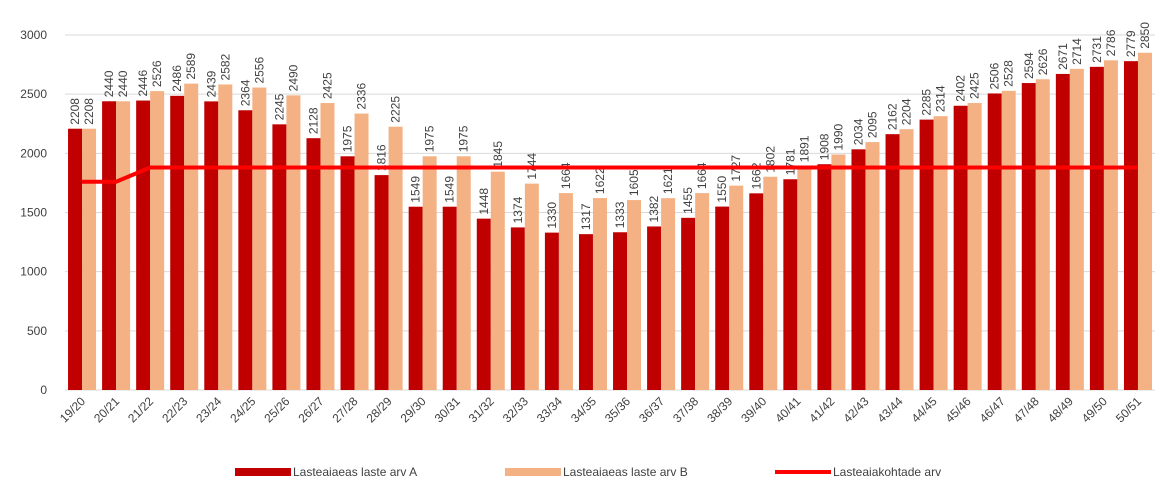  What do you see at coordinates (1009, 73) in the screenshot?
I see `value-label: 2528` at bounding box center [1009, 73].